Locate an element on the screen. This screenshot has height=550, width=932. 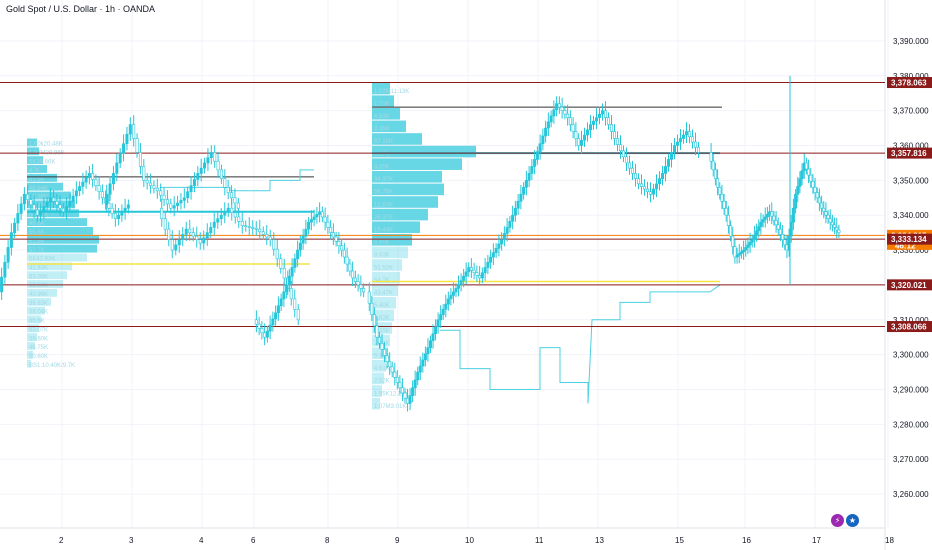
volume-profile-label: BS1.10.40K/9.7K is located at coordinates (52, 366).